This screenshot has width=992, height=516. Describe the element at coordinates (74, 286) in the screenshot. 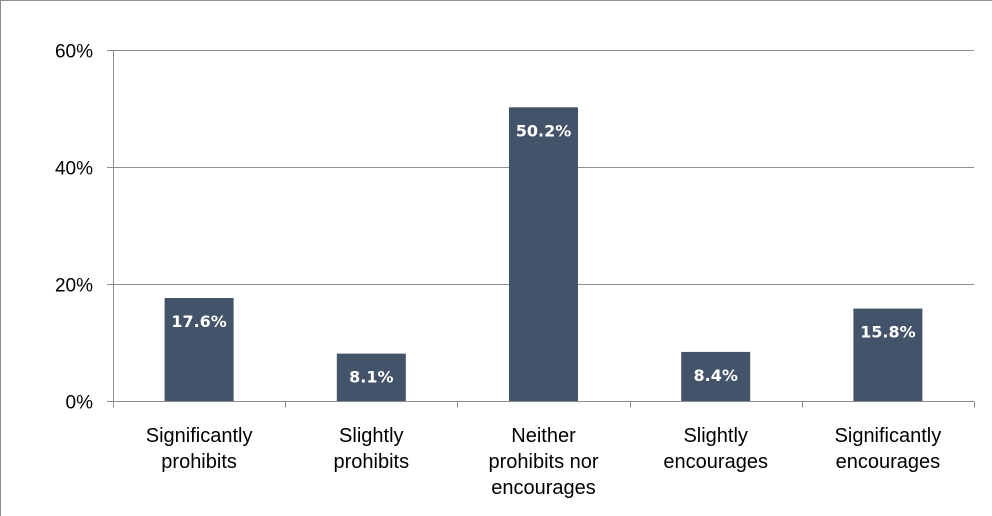

I see `y-tick-label: 20%` at that location.